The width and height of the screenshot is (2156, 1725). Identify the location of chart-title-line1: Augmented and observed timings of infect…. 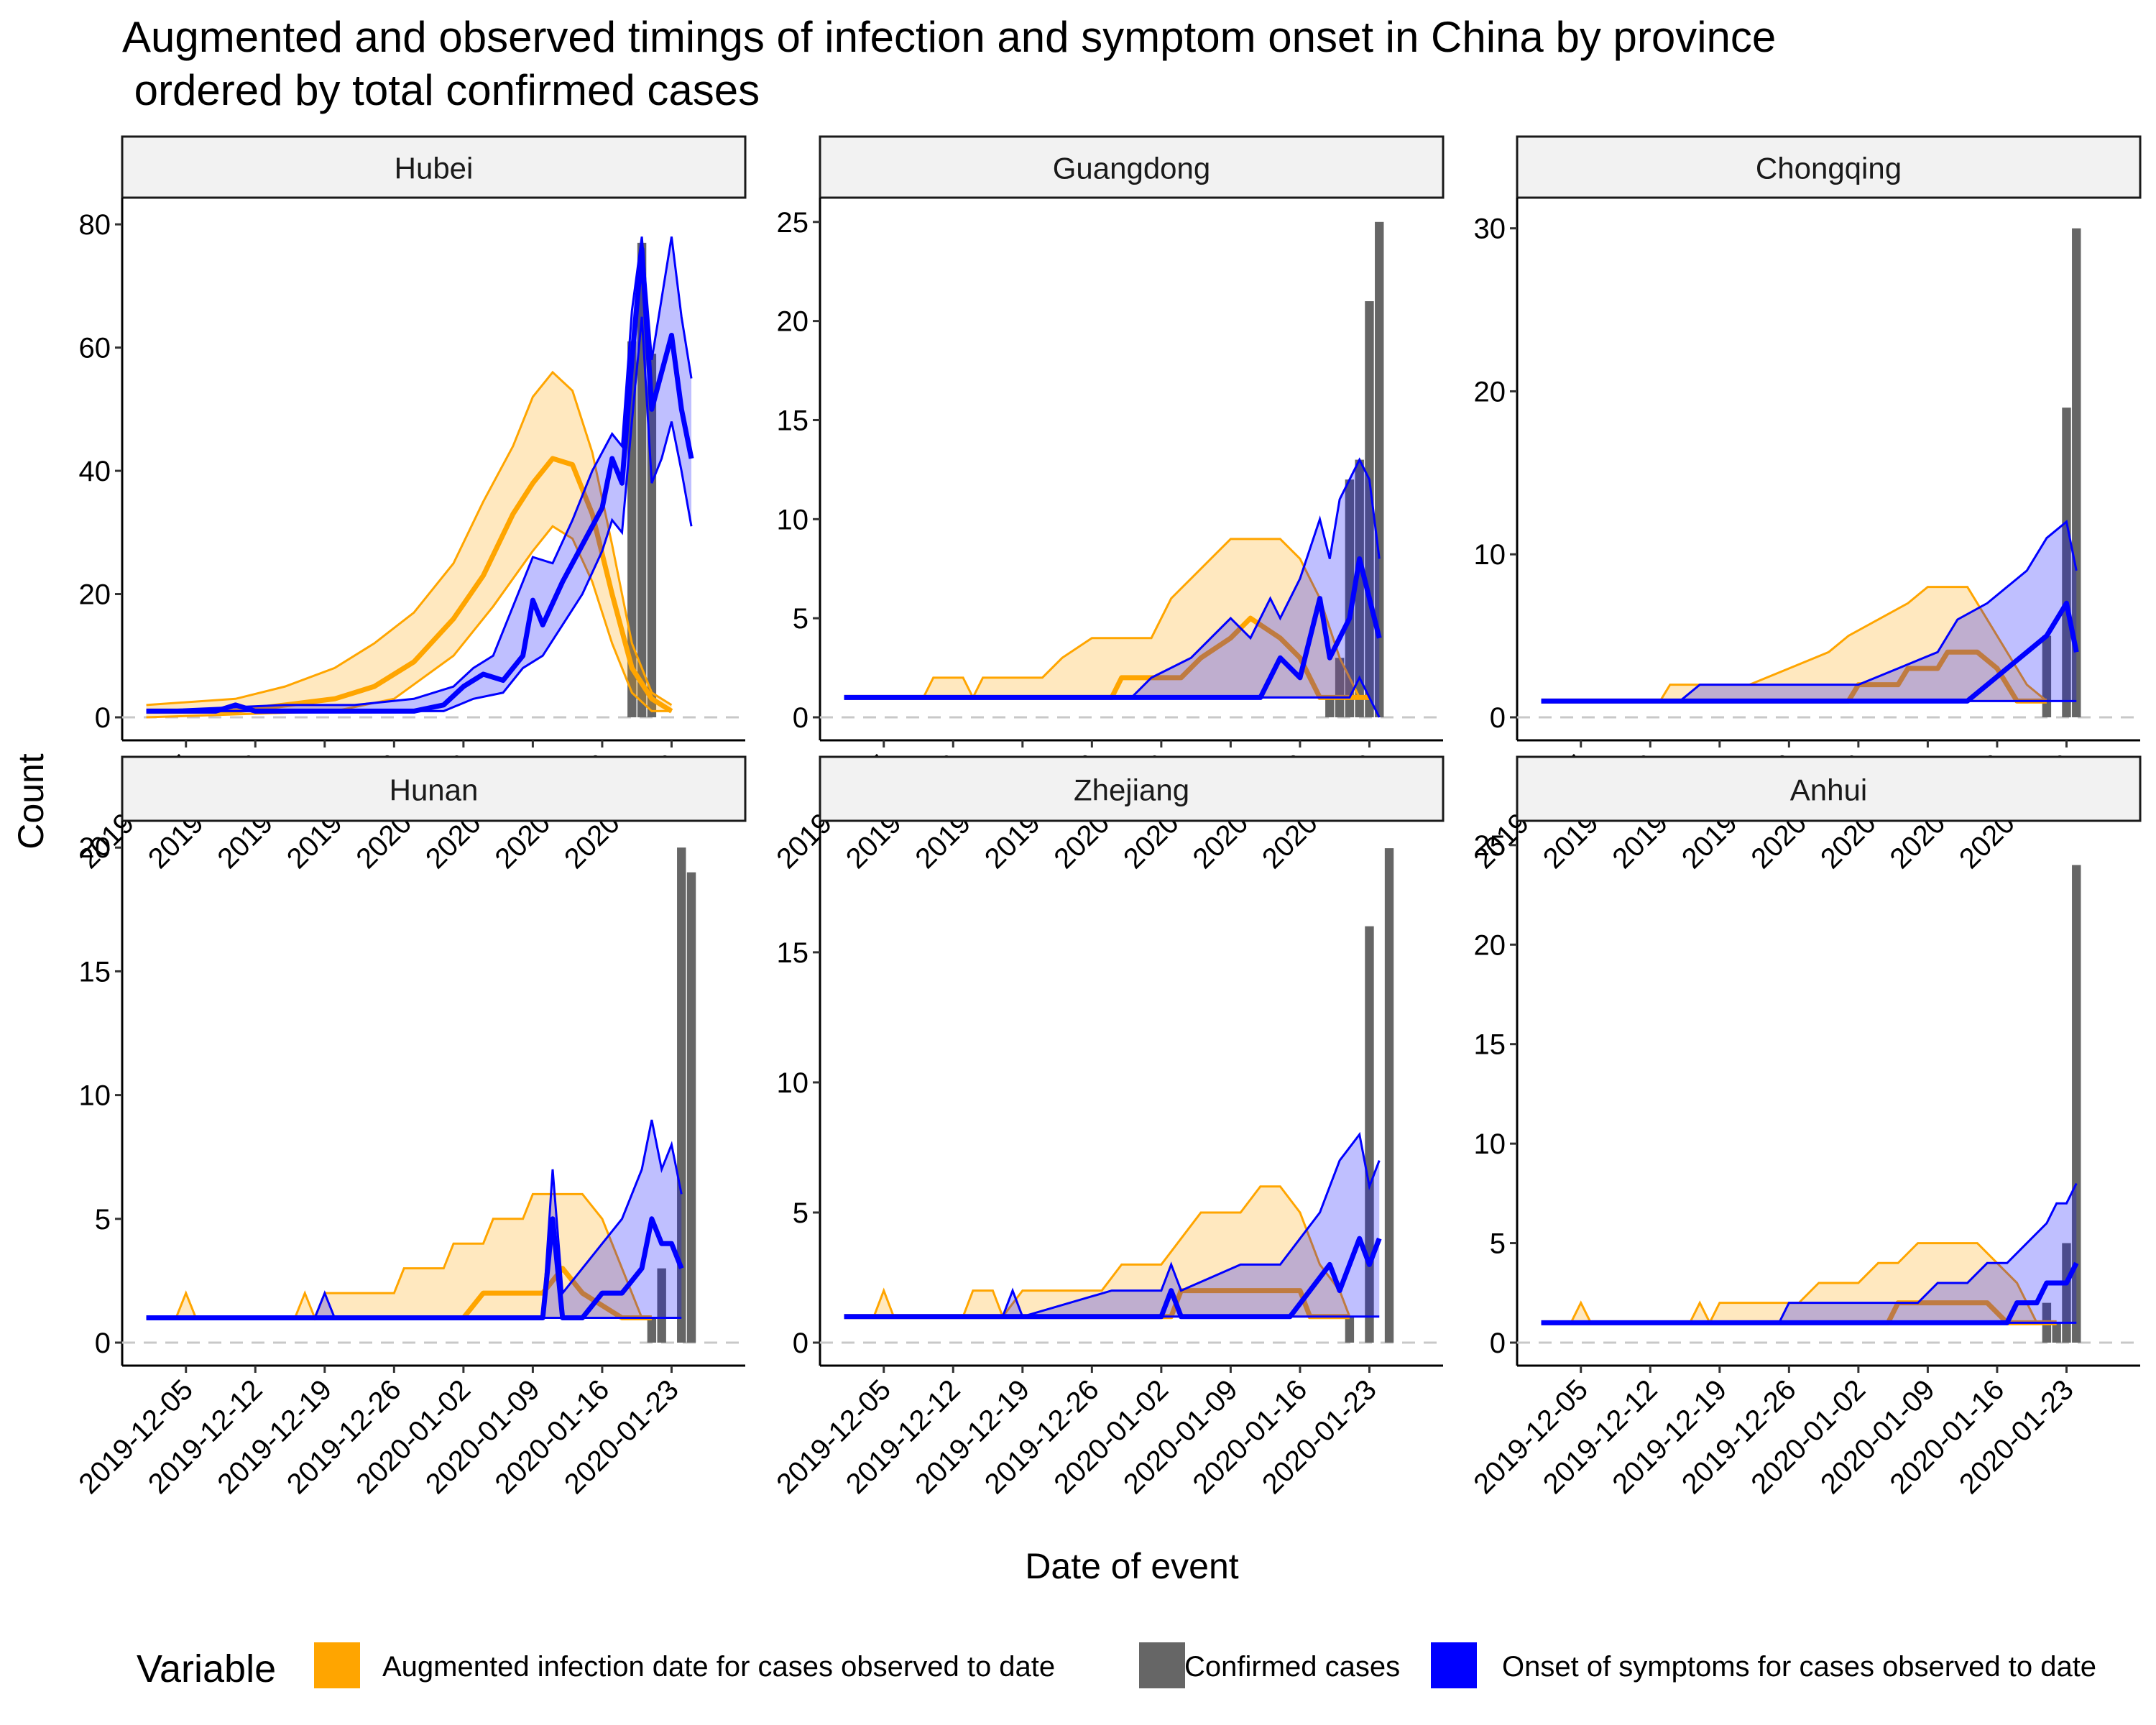
(949, 37).